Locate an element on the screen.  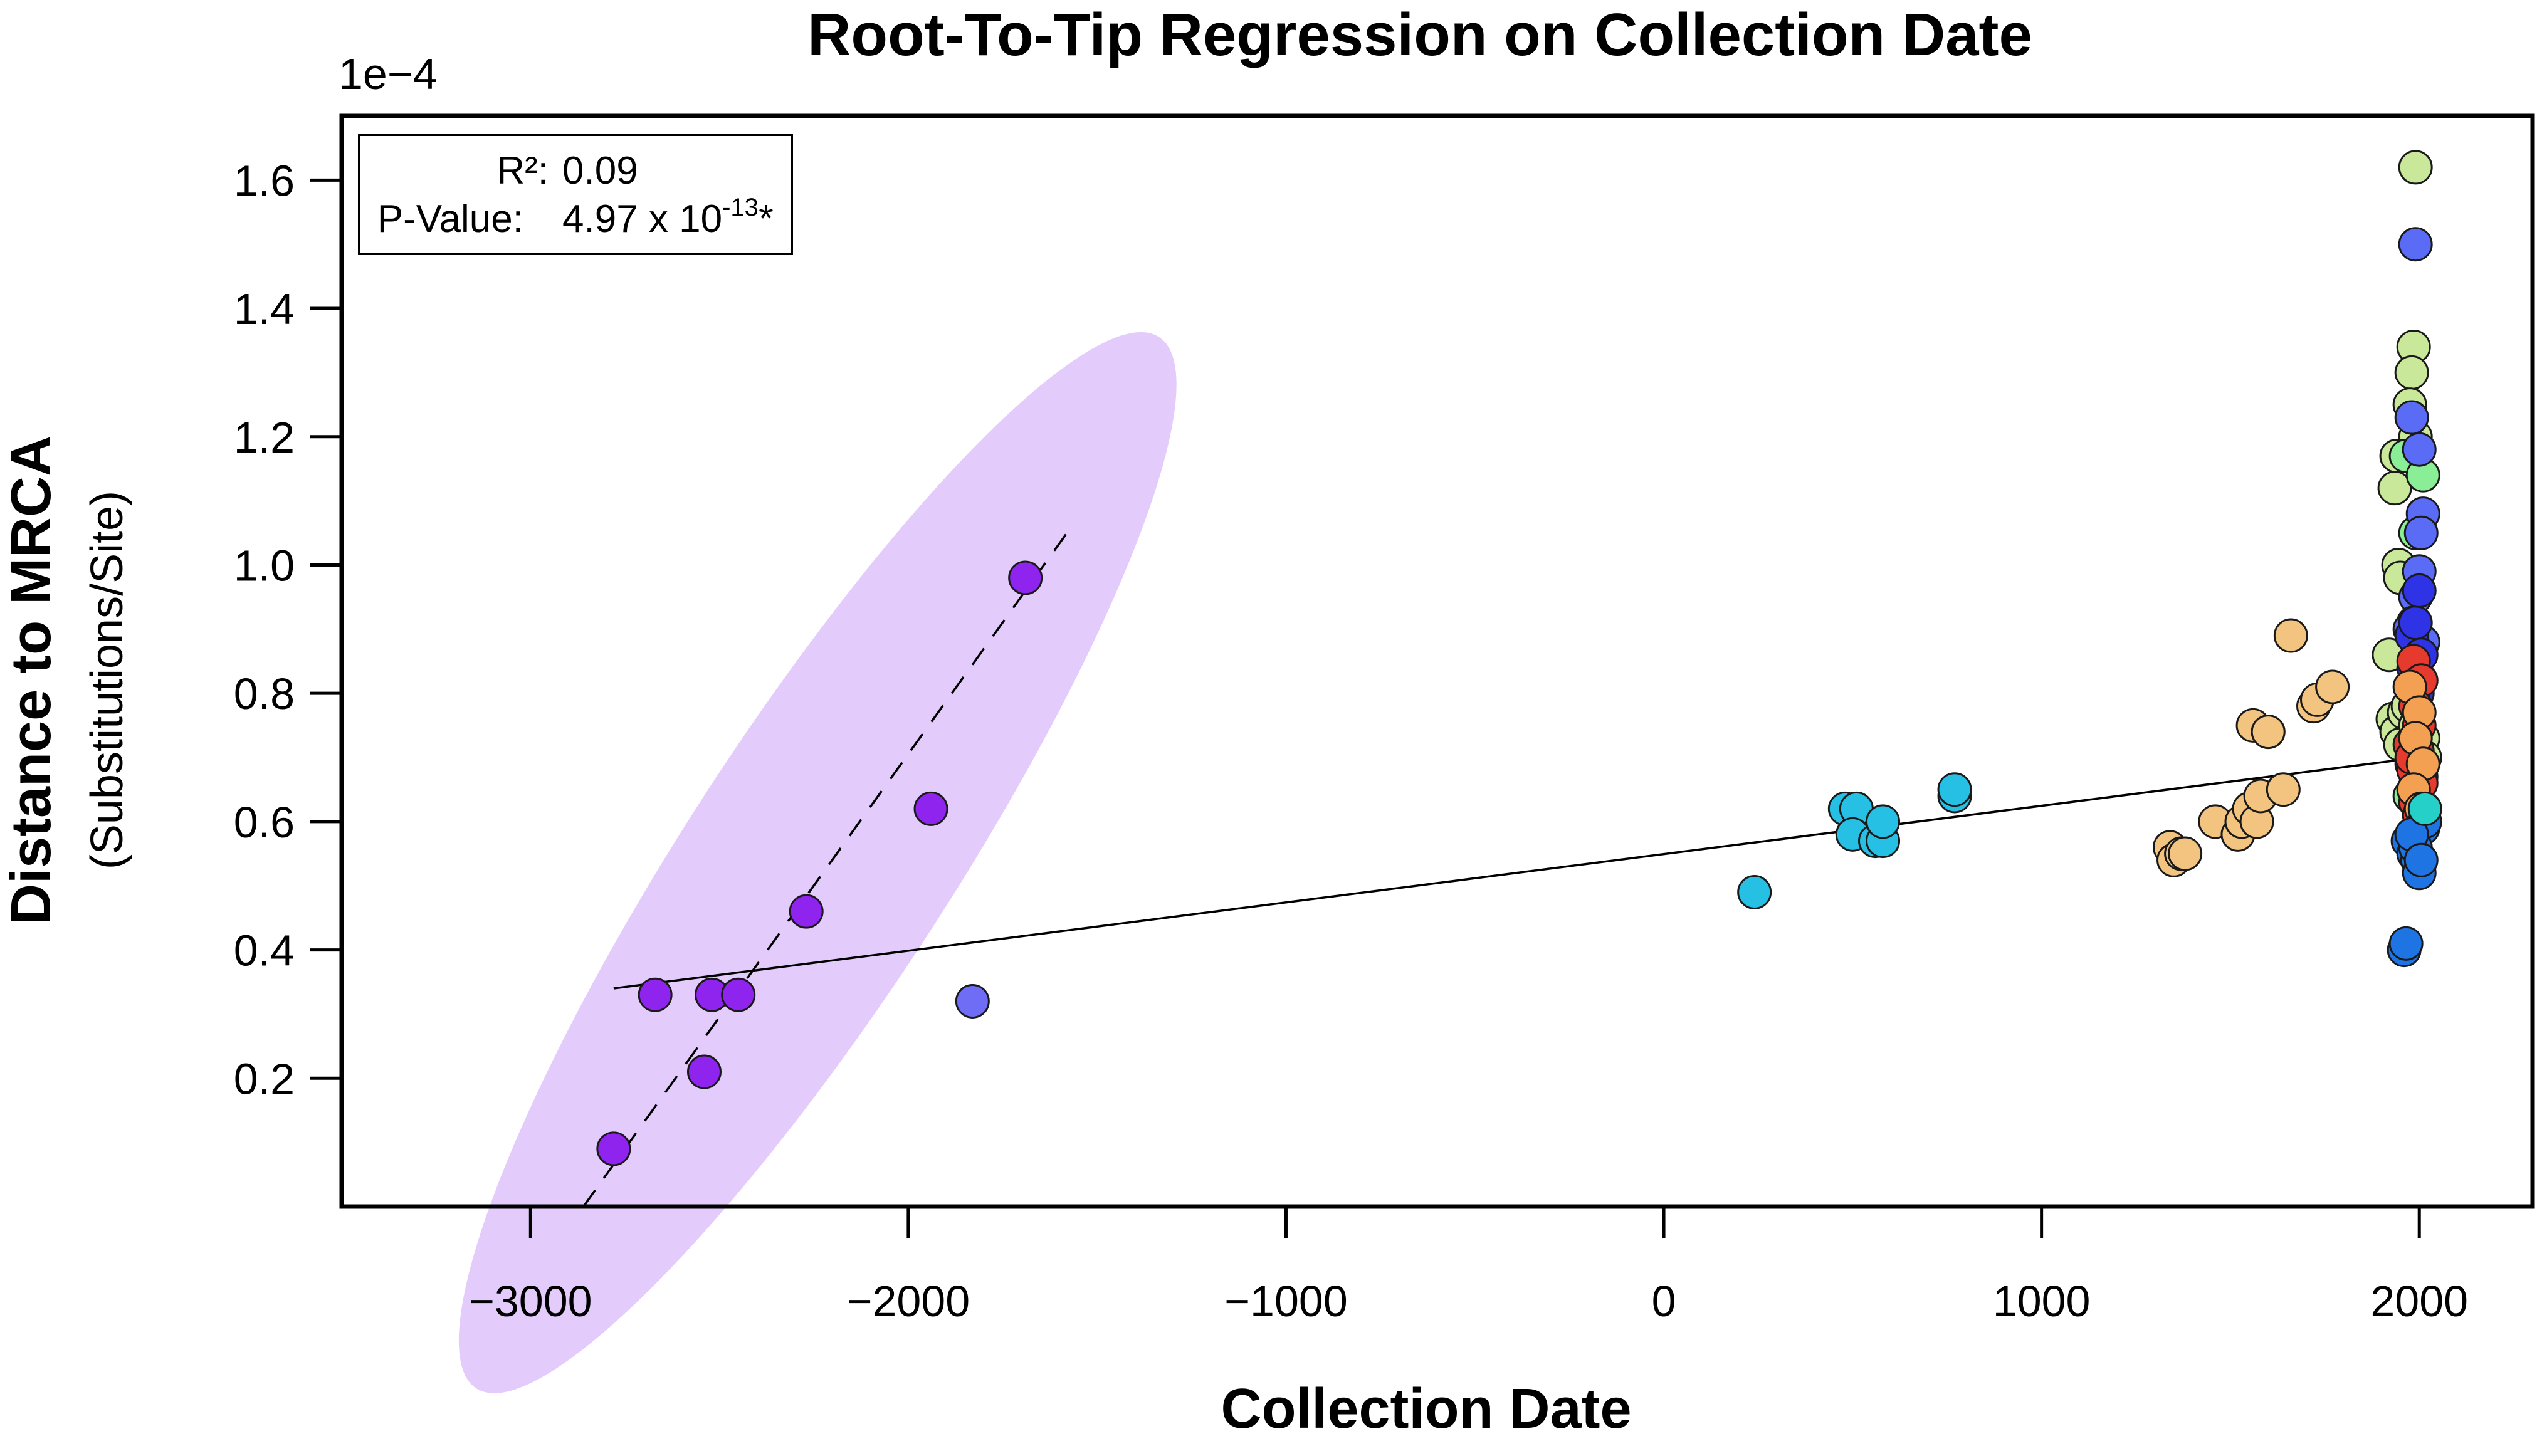
x-tick-label: −1000 is located at coordinates (1286, 1301).